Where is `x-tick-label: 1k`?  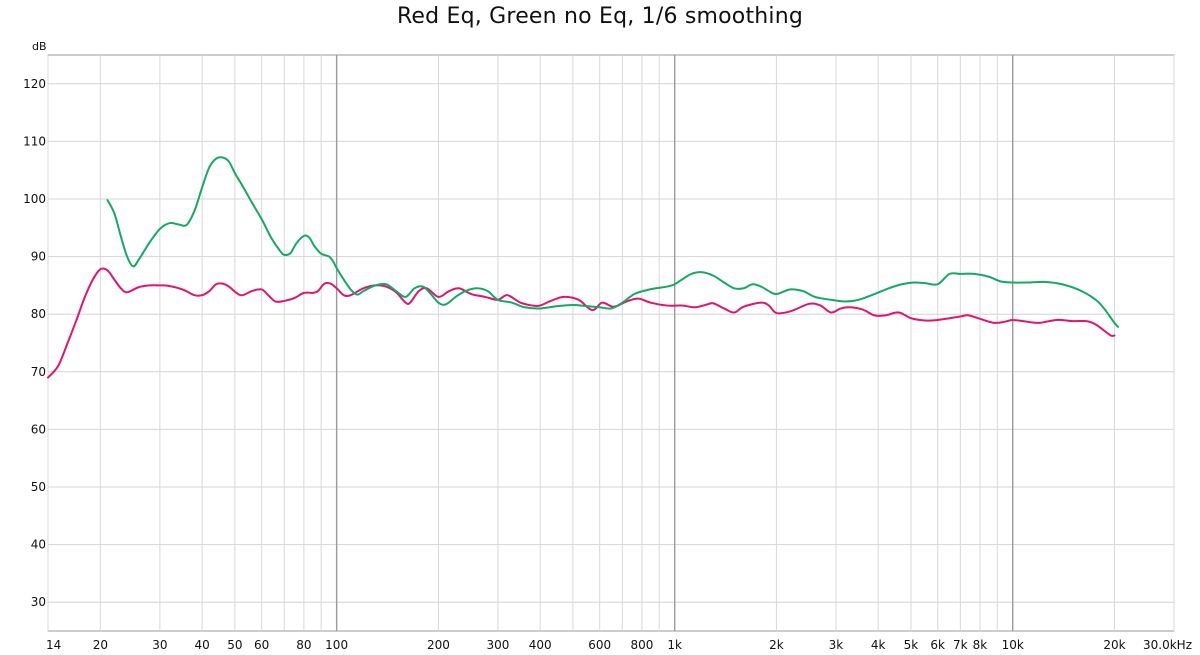 x-tick-label: 1k is located at coordinates (674, 645).